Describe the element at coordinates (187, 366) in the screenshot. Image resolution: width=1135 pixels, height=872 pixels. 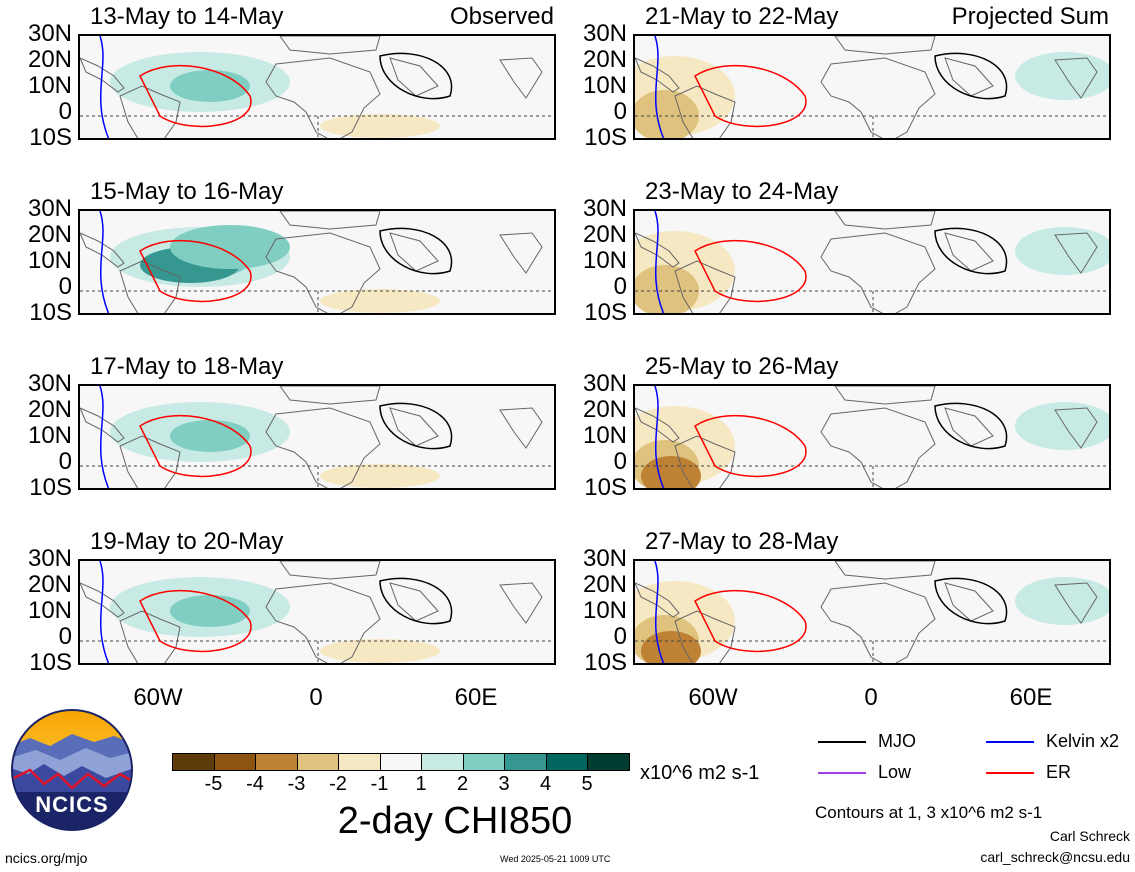
I see `panel-title: 17-May to 18-May` at that location.